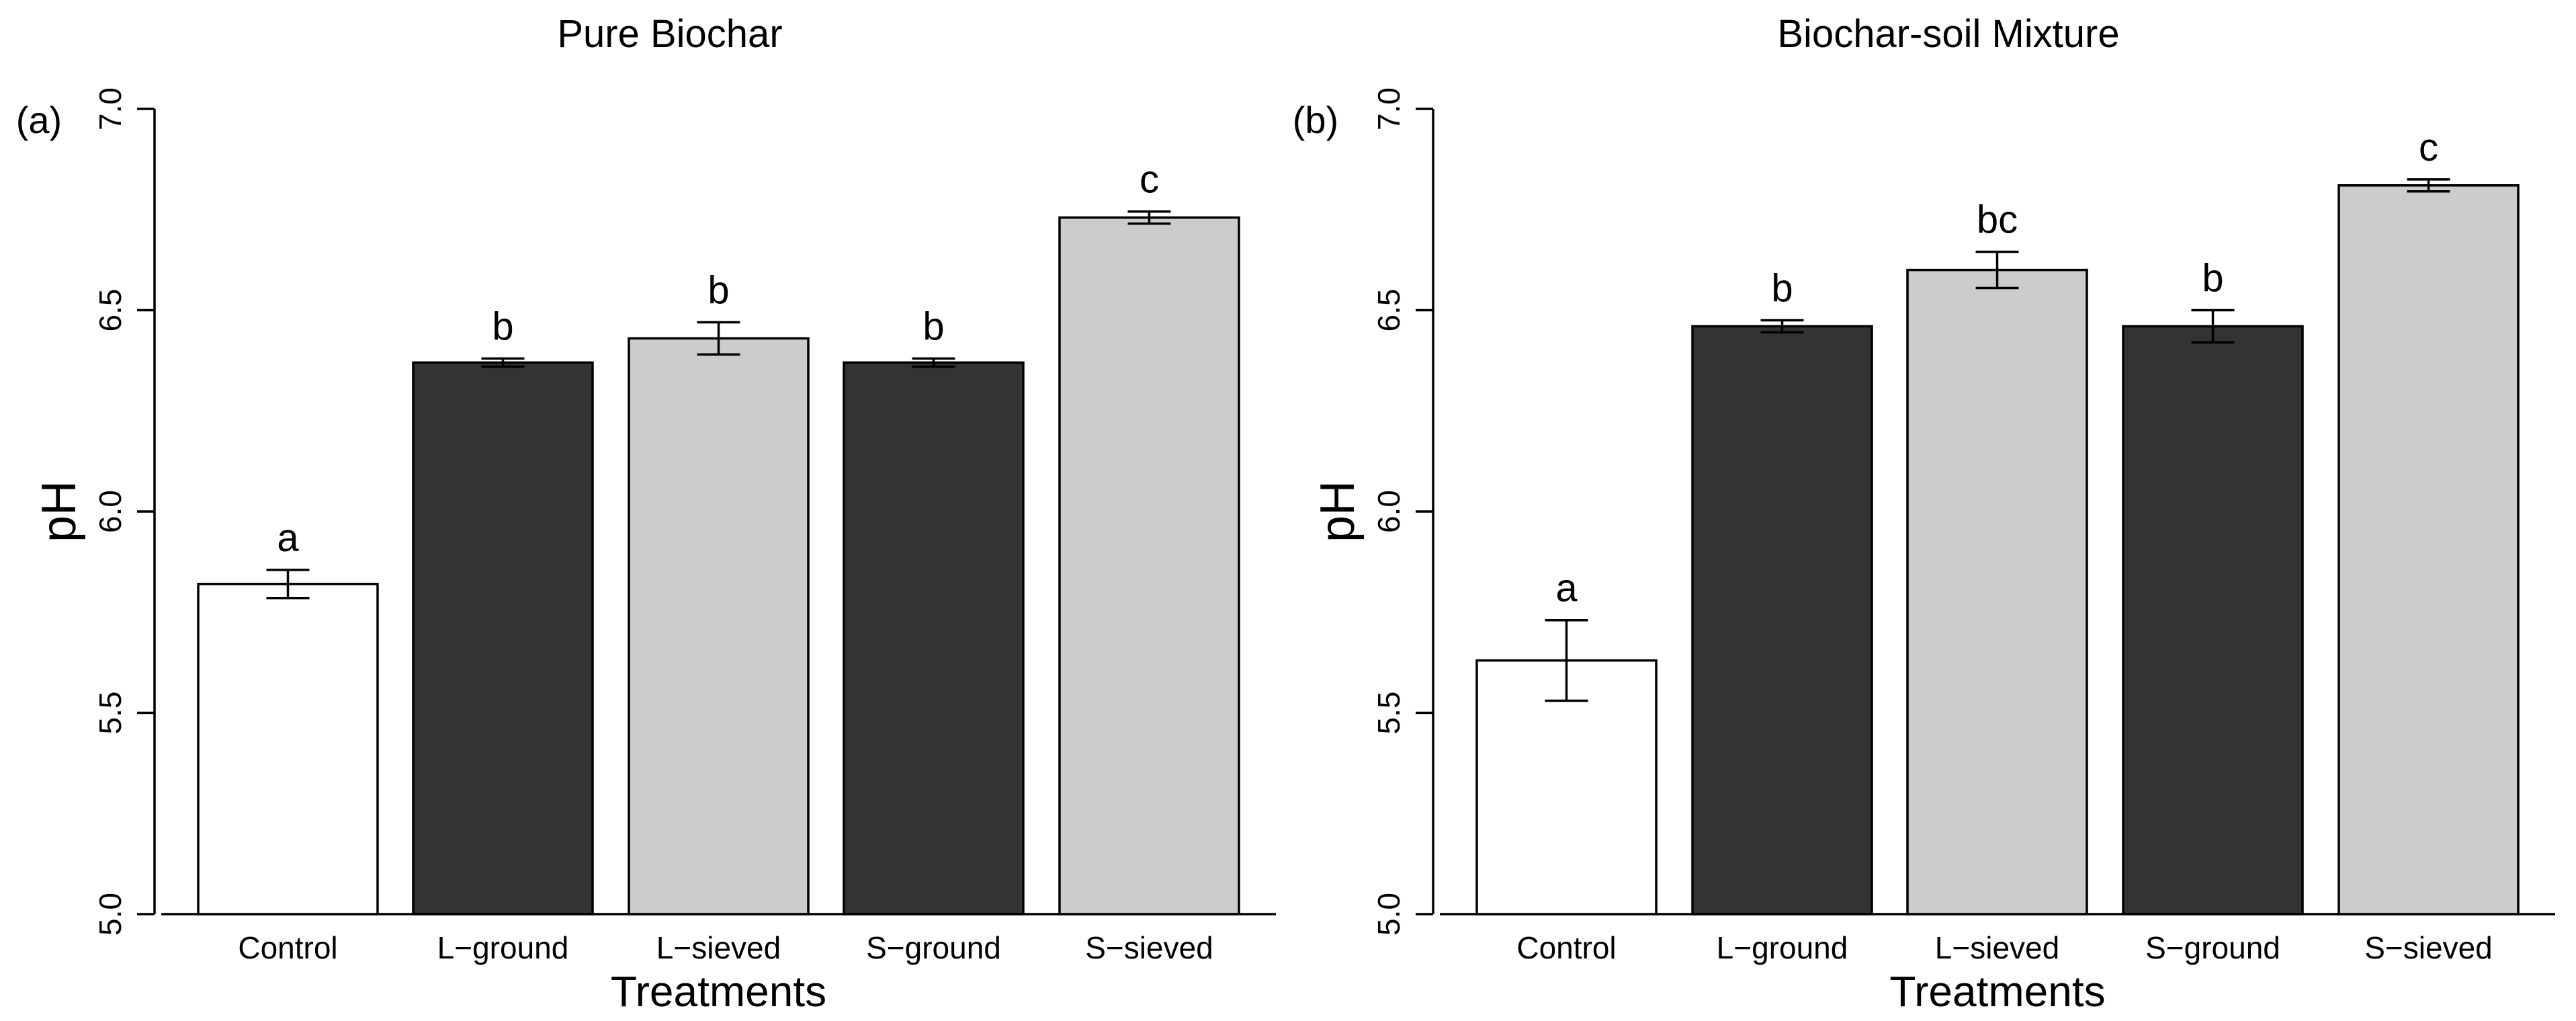 The height and width of the screenshot is (1021, 2576). Describe the element at coordinates (39, 120) in the screenshot. I see `panel-label: (a)` at that location.